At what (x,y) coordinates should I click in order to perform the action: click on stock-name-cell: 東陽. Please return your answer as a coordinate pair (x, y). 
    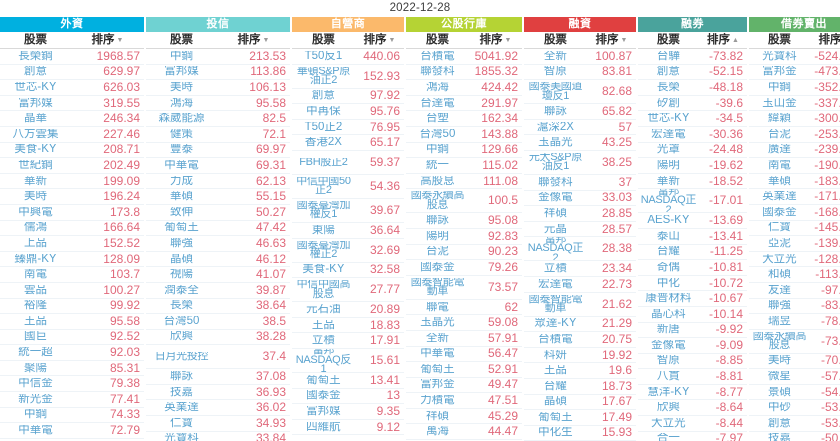
    Looking at the image, I should click on (323, 230).